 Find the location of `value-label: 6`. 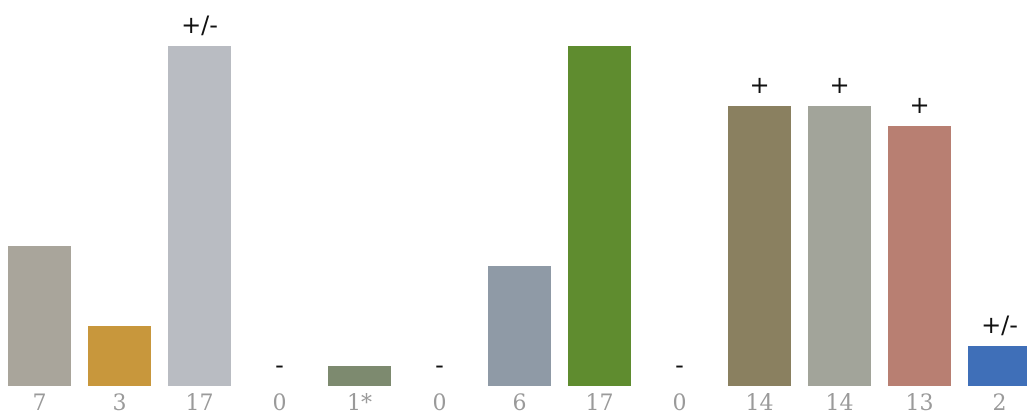

value-label: 6 is located at coordinates (520, 403).